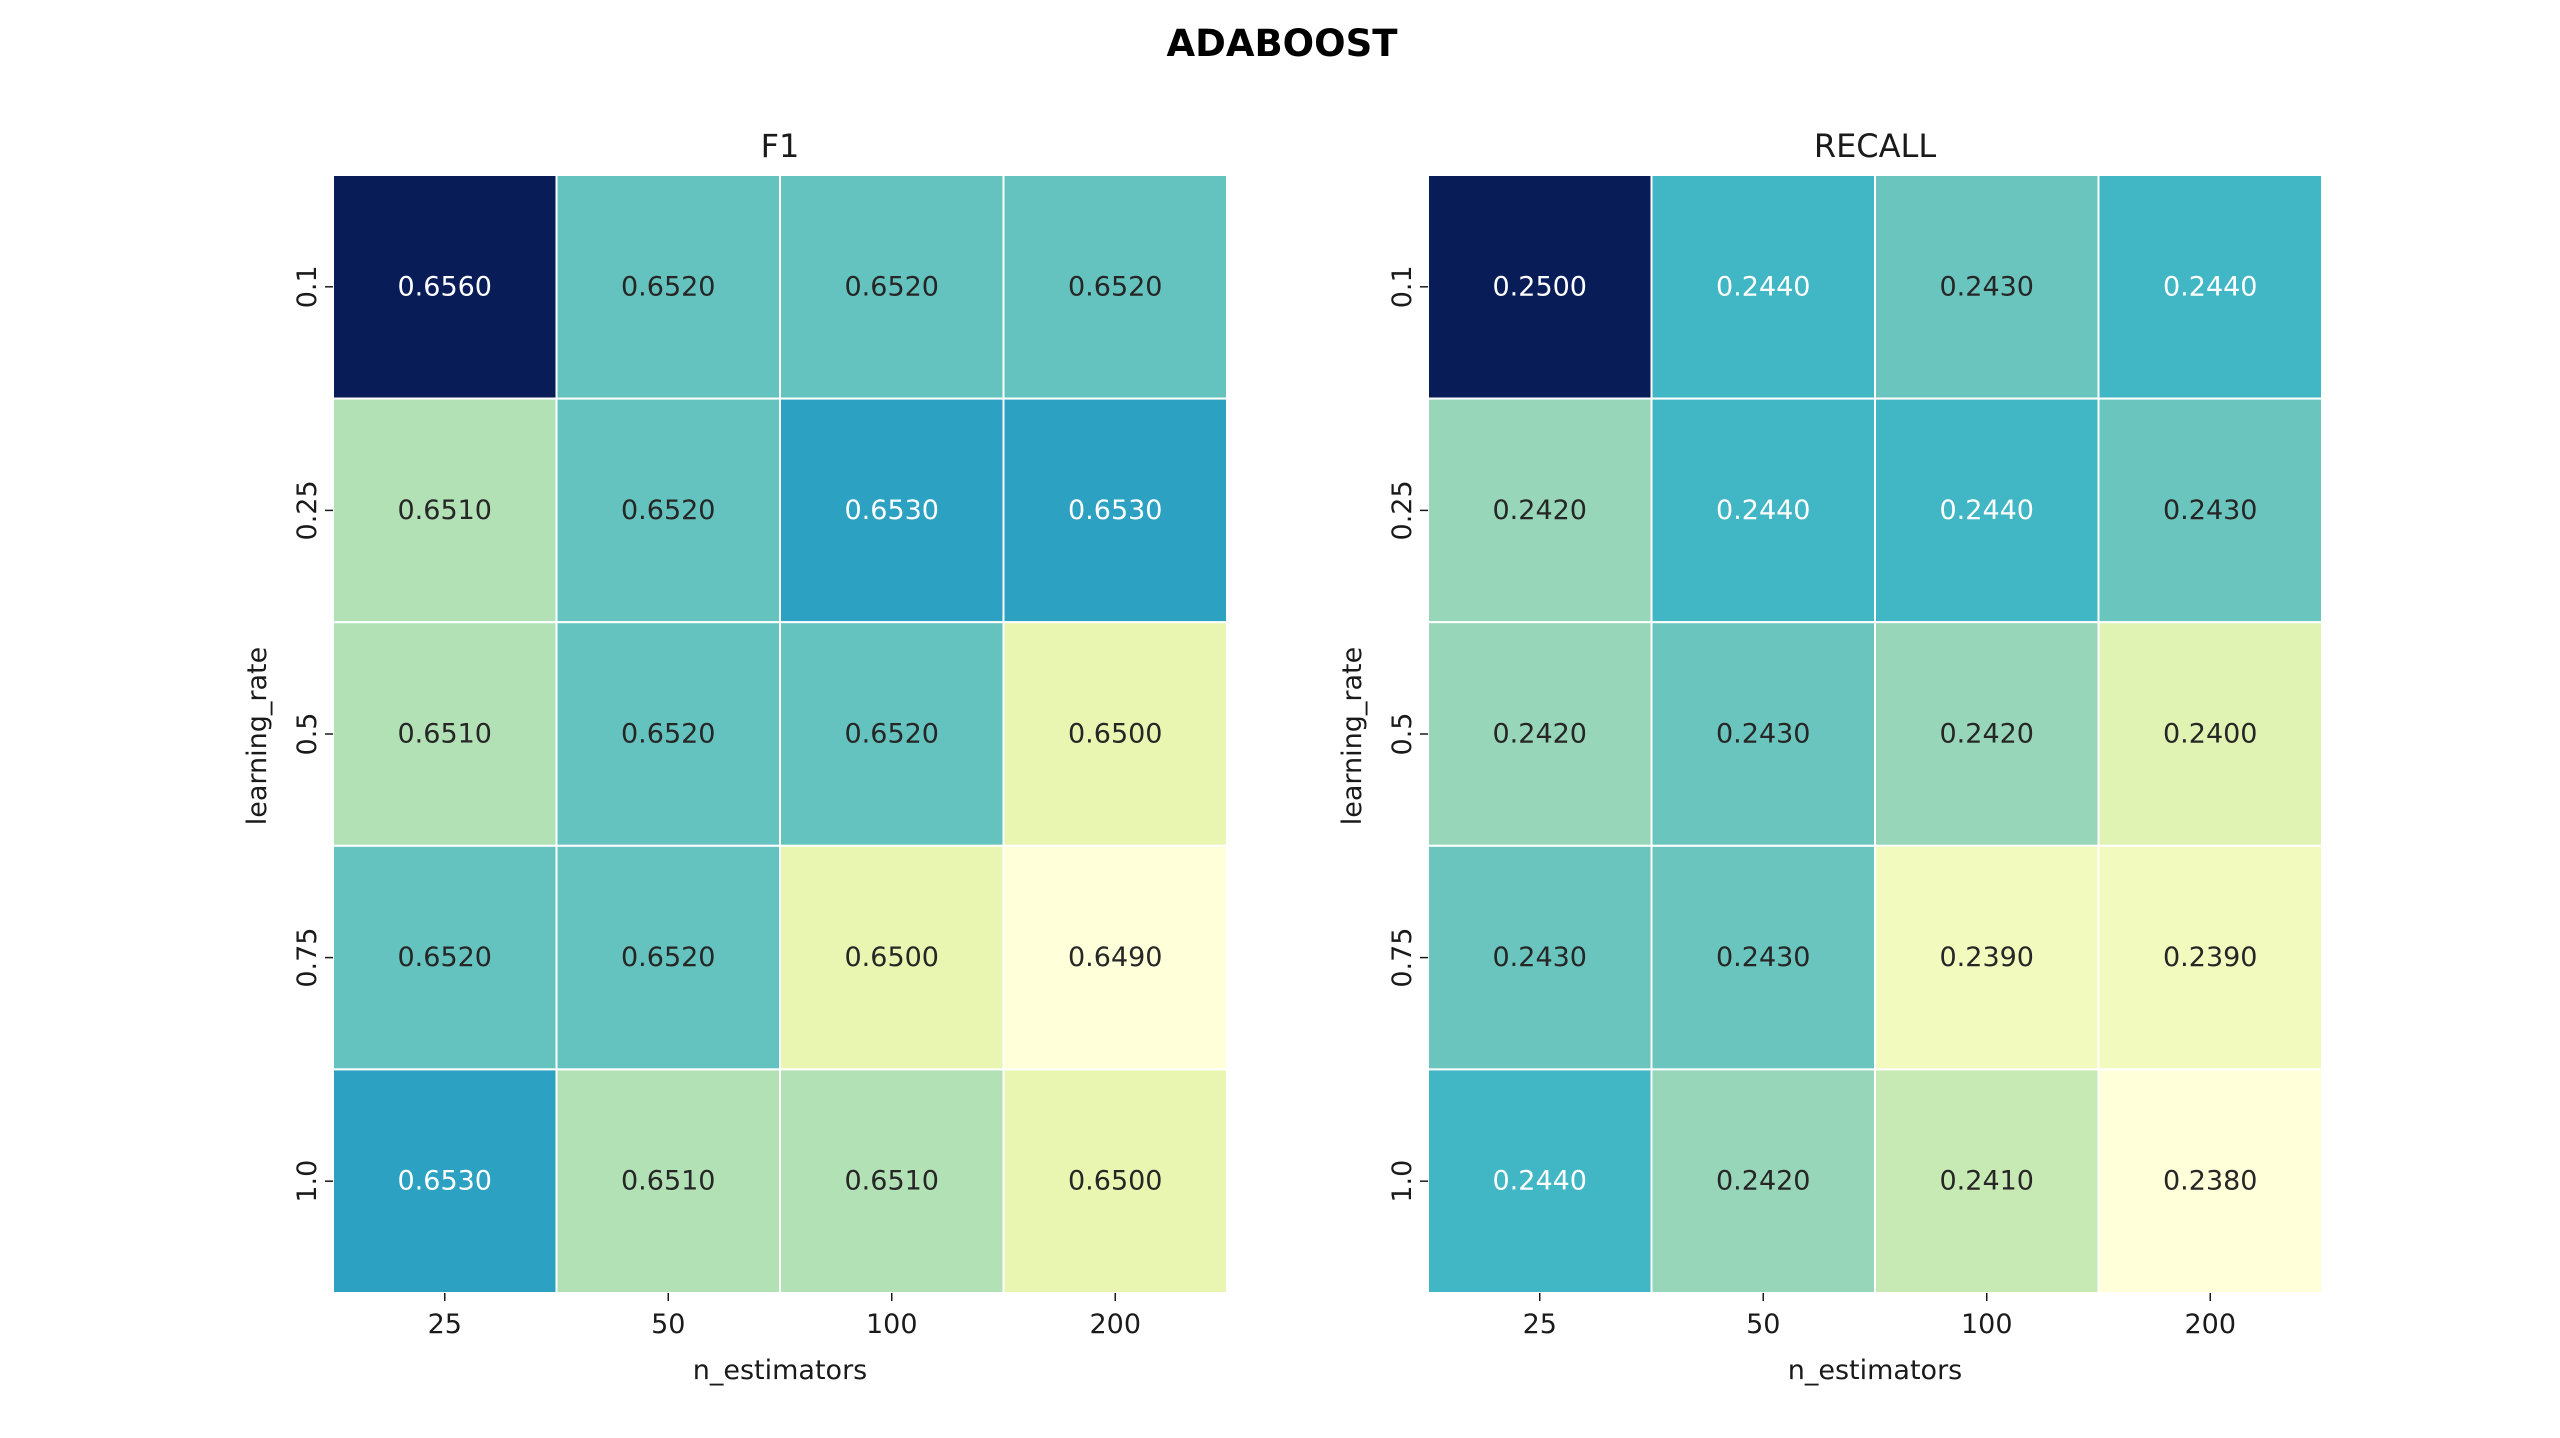 This screenshot has height=1438, width=2560. I want to click on cell-value-label: 0.6560, so click(445, 286).